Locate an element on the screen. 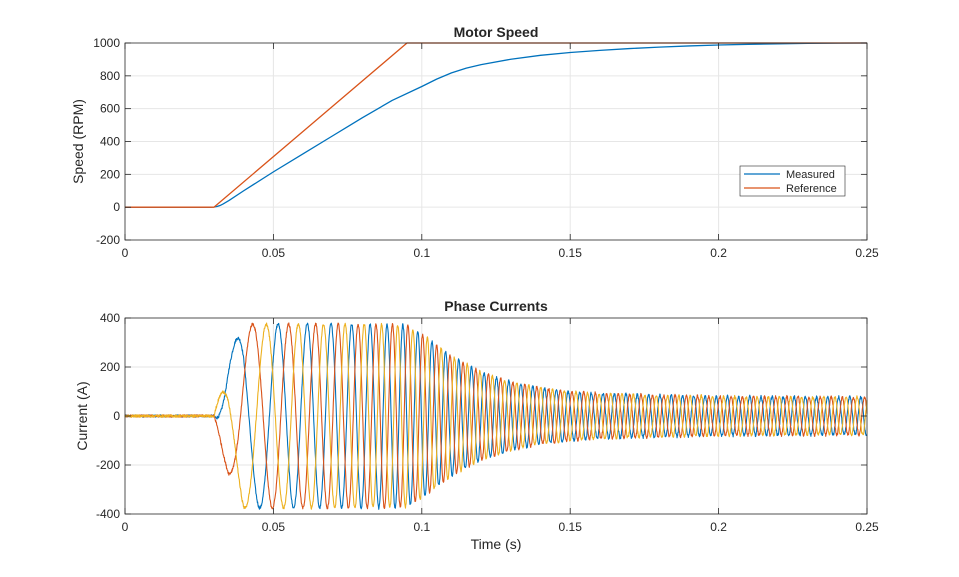  legend-box is located at coordinates (792, 181).